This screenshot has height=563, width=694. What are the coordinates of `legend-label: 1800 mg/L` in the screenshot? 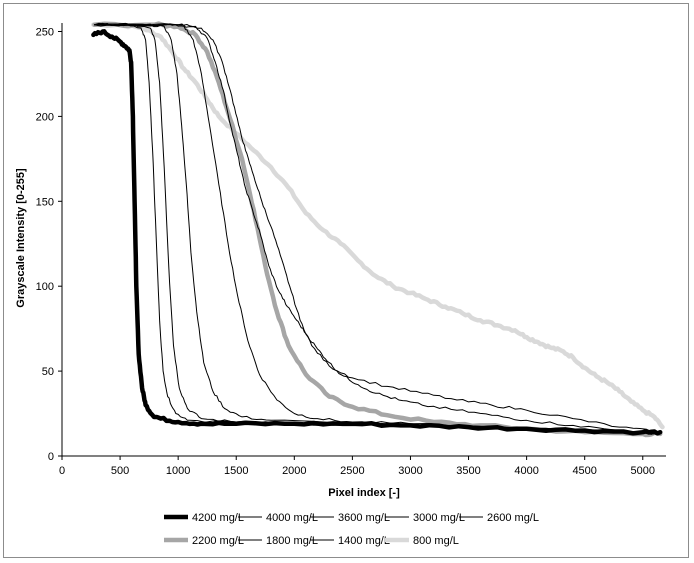 It's located at (292, 541).